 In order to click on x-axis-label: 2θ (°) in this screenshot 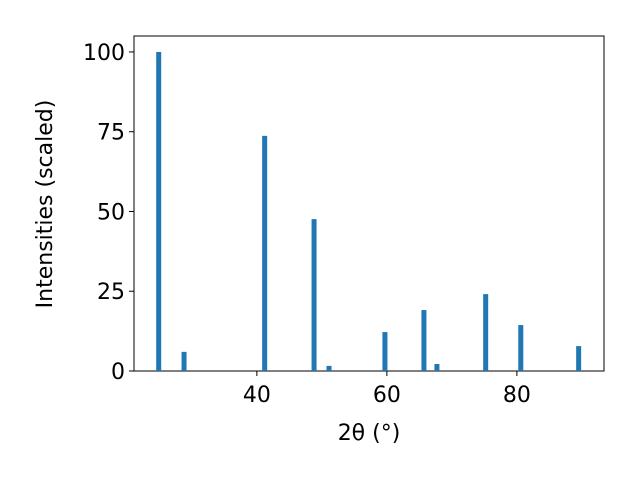, I will do `click(369, 433)`.